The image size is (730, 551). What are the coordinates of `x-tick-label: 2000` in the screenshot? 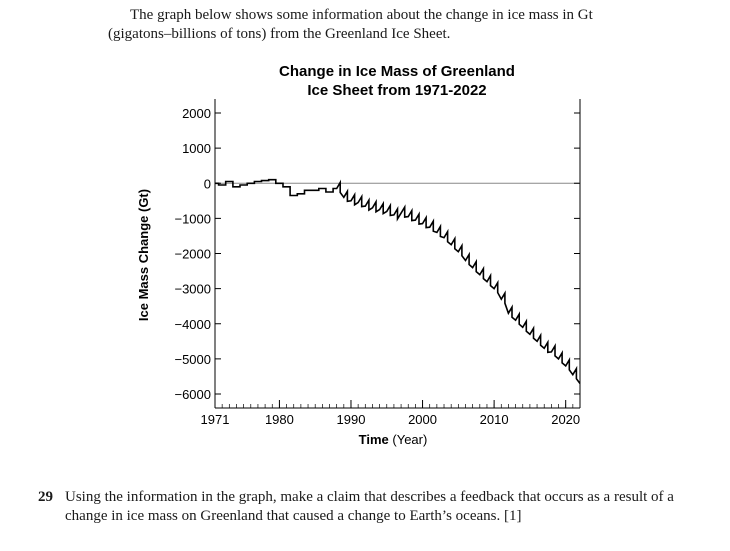 It's located at (422, 419).